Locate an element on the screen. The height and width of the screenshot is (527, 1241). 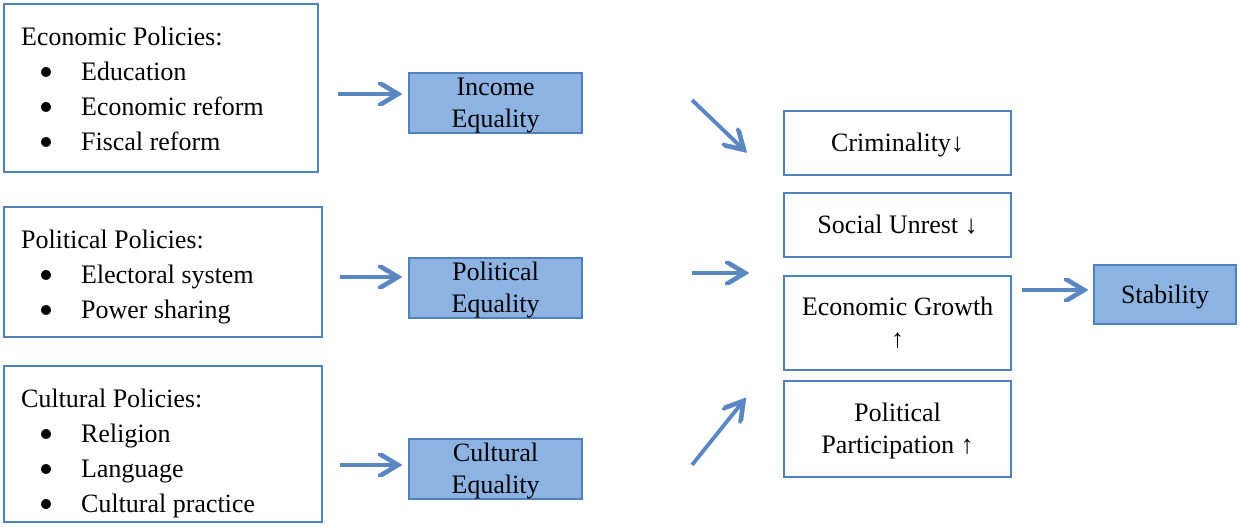
policy-item: Power sharing is located at coordinates (171, 309).